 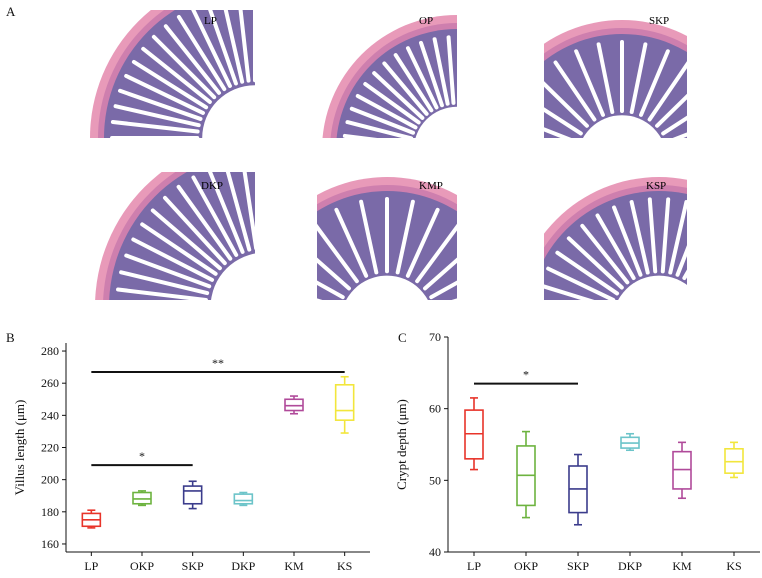 I want to click on y-tick-label: 220, so click(x=50, y=448).